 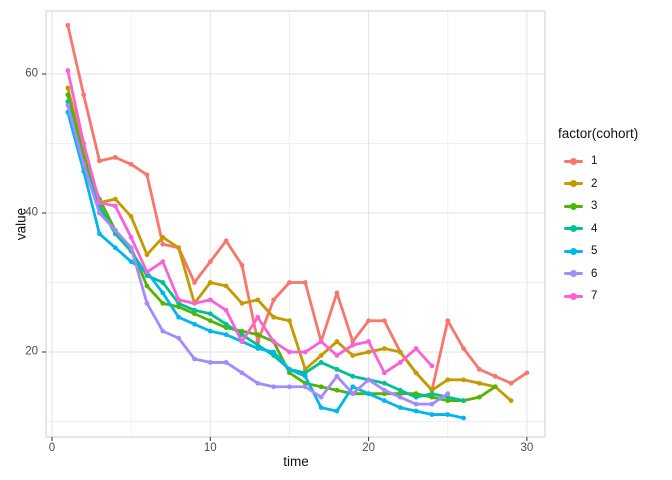 I want to click on legend-item-cohort-3: 3, so click(x=598, y=206).